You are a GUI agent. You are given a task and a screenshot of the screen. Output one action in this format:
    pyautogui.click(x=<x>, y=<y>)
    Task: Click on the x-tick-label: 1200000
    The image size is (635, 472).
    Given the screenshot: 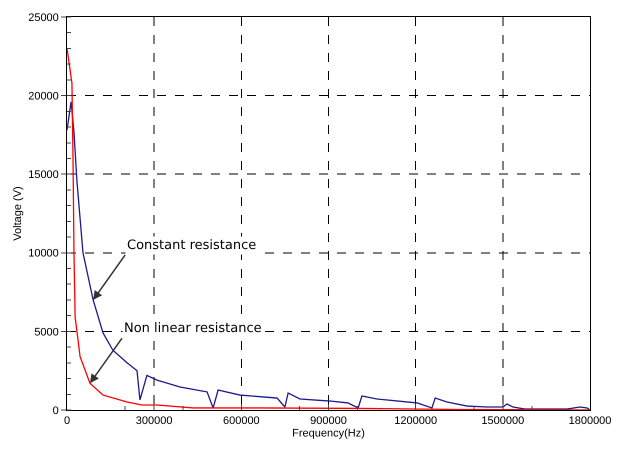 What is the action you would take?
    pyautogui.click(x=416, y=421)
    